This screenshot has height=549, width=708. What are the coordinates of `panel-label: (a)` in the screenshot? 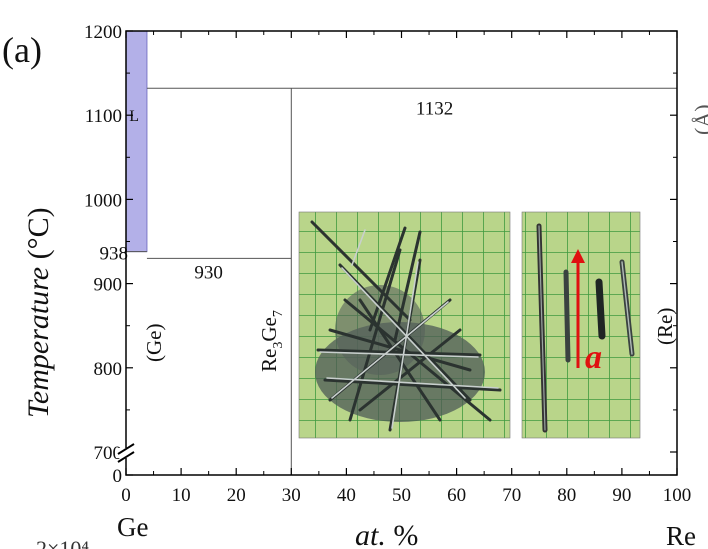 It's located at (22, 50).